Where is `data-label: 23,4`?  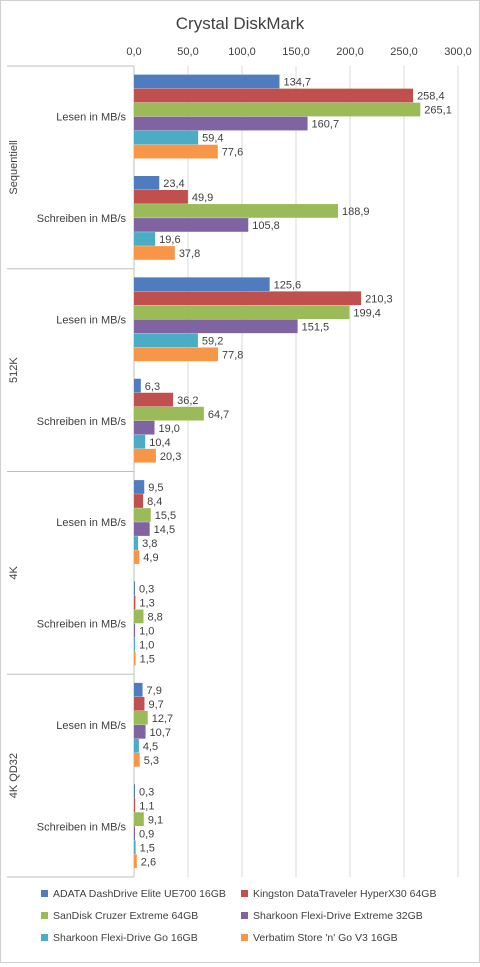 data-label: 23,4 is located at coordinates (173, 184).